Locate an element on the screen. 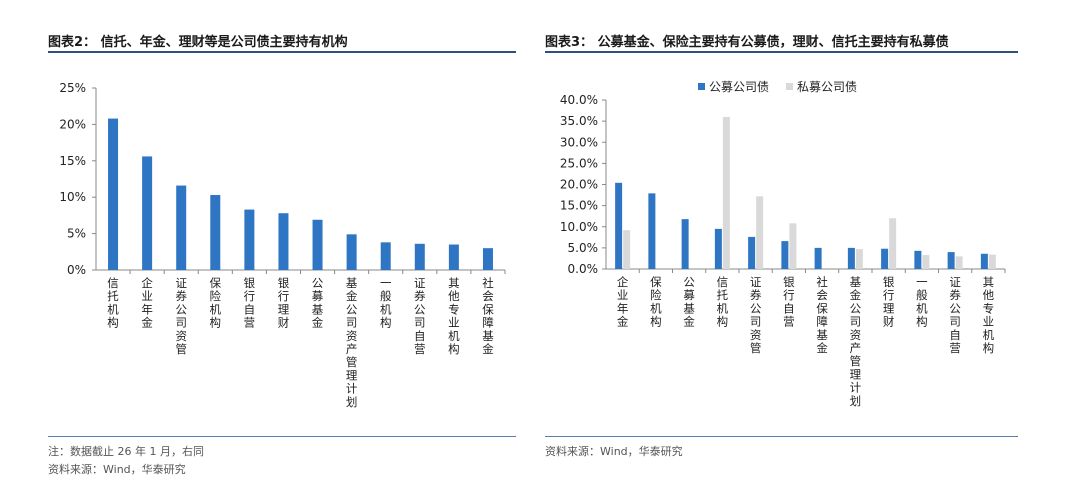 The height and width of the screenshot is (494, 1080). right-category-label: 证券公司自营 is located at coordinates (955, 315).